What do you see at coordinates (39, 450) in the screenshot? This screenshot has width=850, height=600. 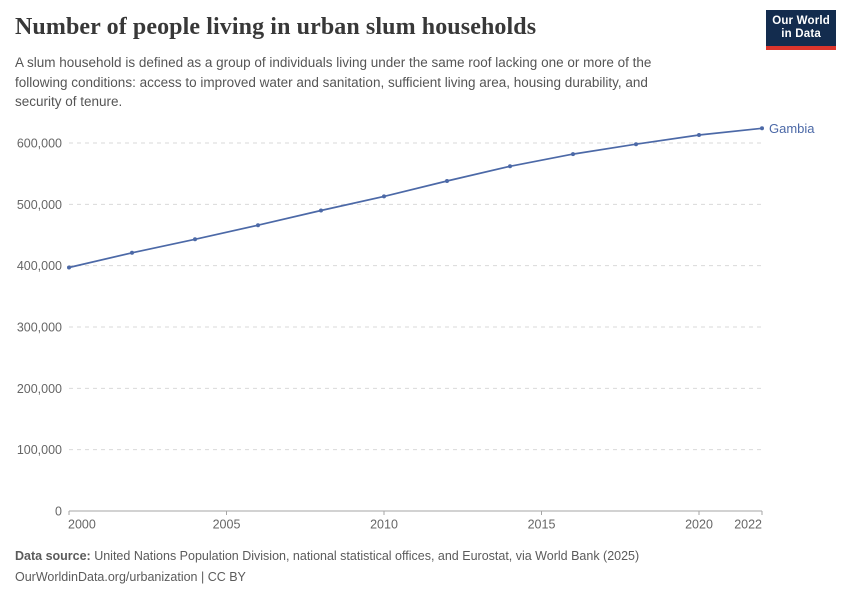 I see `y-axis-tick-label: 100,000` at bounding box center [39, 450].